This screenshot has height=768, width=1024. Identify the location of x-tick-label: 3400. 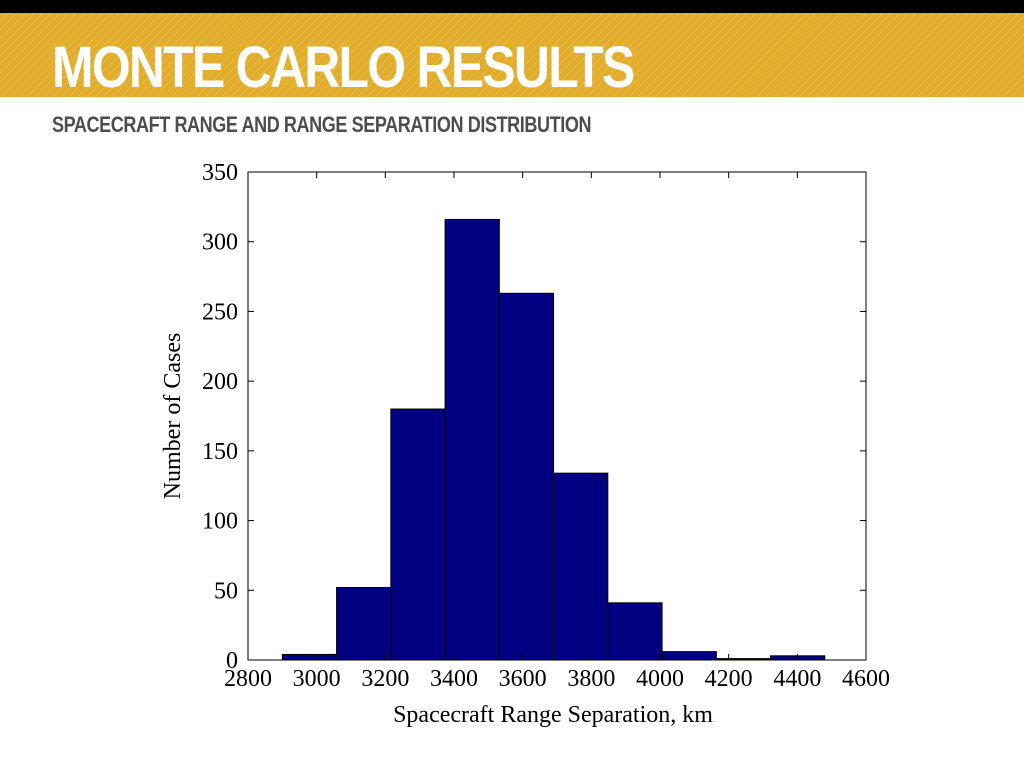
(454, 679).